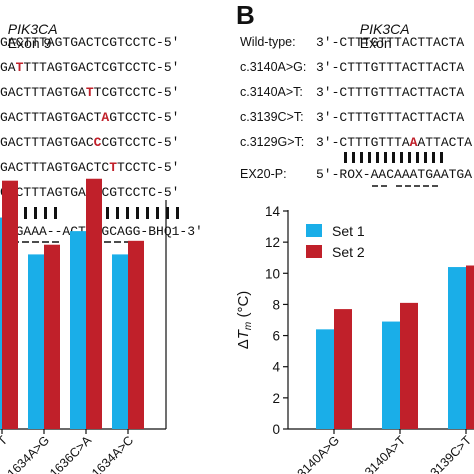 This screenshot has height=474, width=474. Describe the element at coordinates (120, 341) in the screenshot. I see `bar-set-1-c.1634A>C` at that location.